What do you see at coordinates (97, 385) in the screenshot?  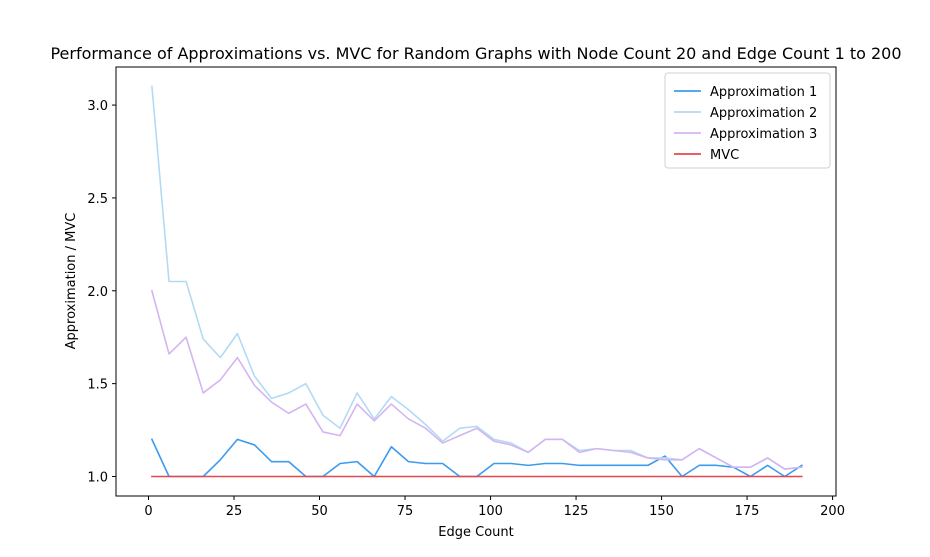 I see `y-tick-label: 1.5` at bounding box center [97, 385].